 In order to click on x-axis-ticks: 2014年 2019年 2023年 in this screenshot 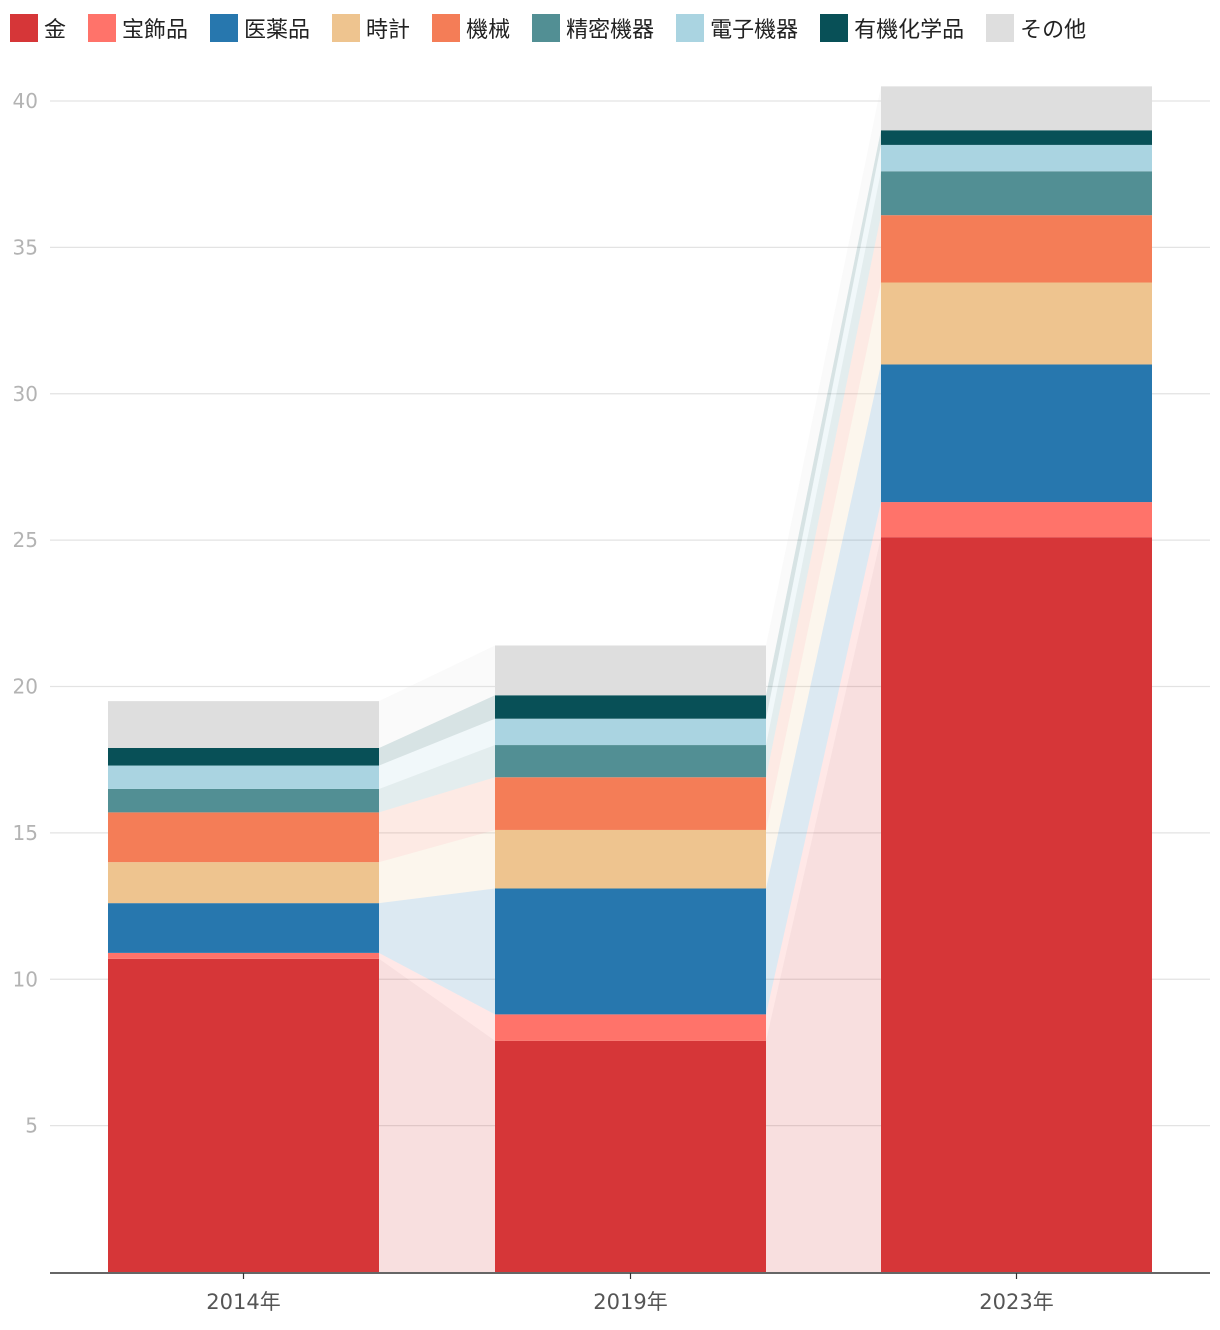, I will do `click(630, 1293)`.